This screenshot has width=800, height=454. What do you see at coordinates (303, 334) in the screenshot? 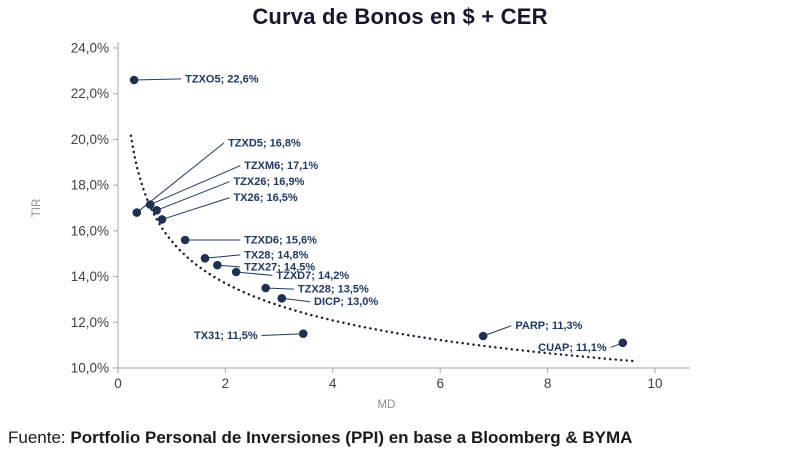
I see `data-point-tx31` at bounding box center [303, 334].